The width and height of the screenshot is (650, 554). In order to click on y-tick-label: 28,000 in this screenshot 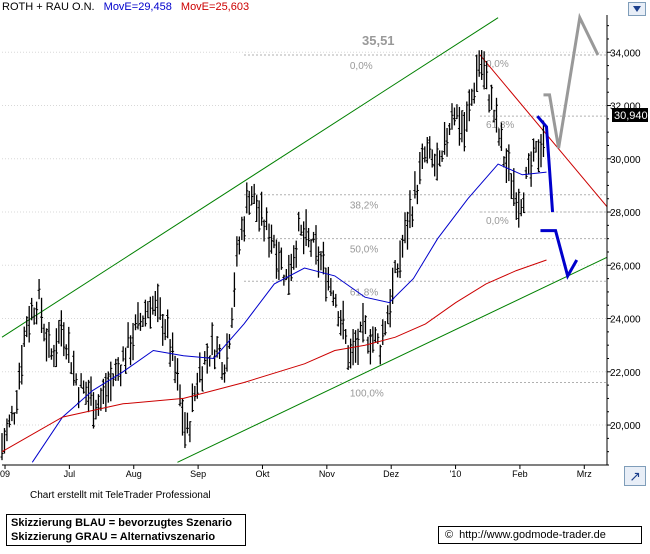, I will do `click(625, 213)`.